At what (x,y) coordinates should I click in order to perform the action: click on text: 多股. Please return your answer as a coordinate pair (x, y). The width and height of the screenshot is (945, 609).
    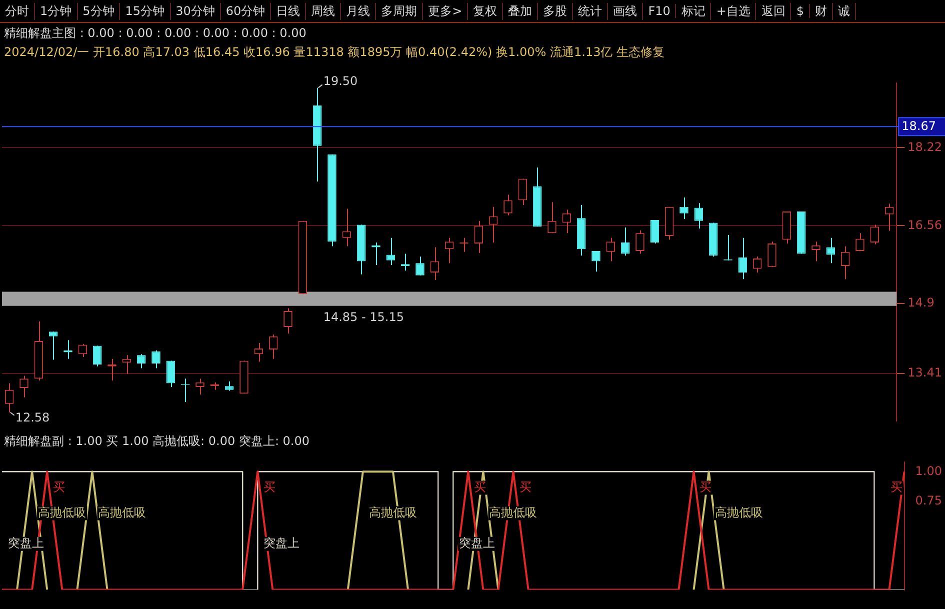
    Looking at the image, I should click on (556, 11).